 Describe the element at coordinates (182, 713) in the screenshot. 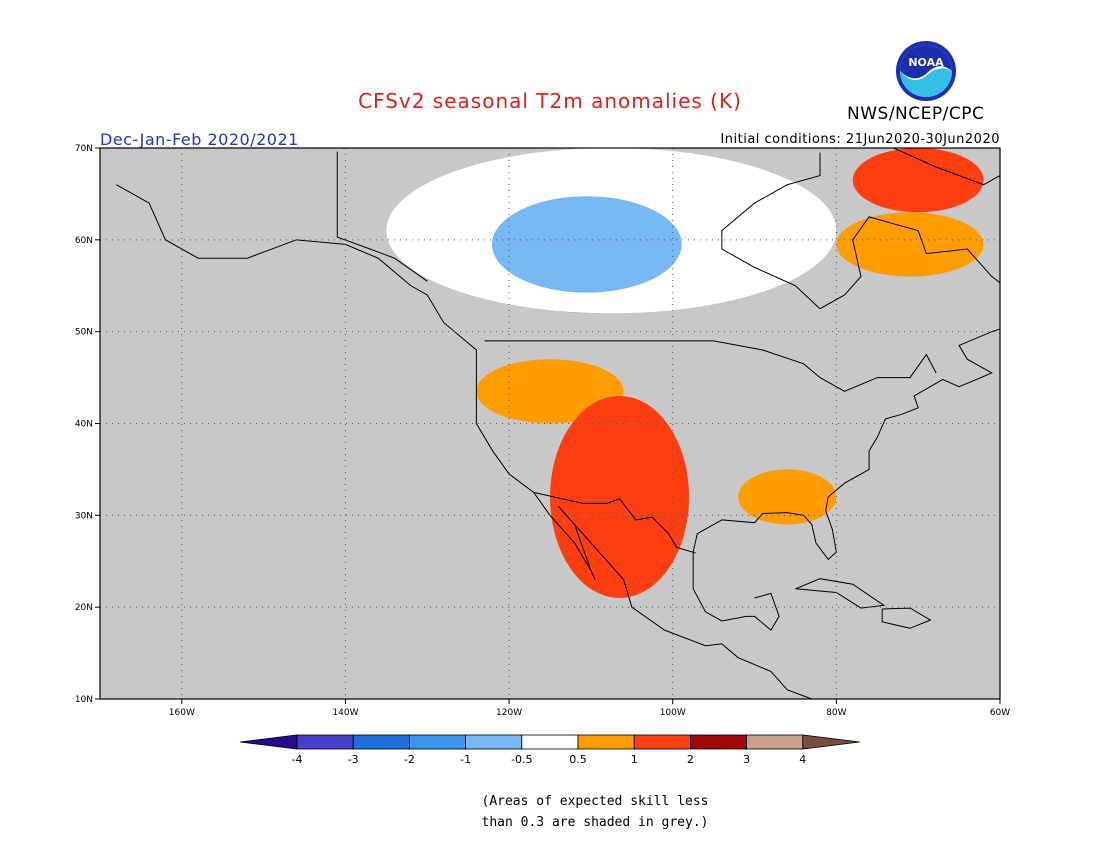

I see `lon-tick-label: 160W` at that location.